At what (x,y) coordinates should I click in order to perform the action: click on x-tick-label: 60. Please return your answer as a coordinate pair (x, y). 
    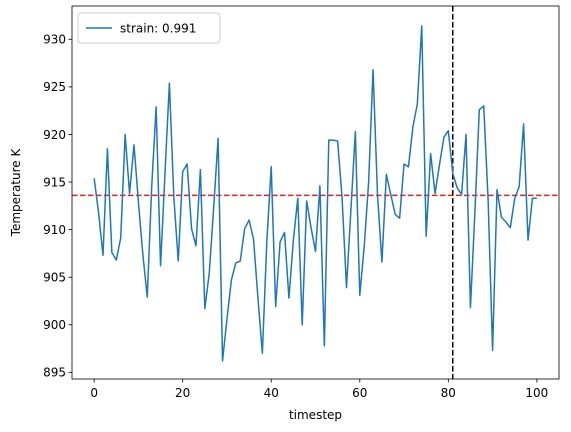
    Looking at the image, I should click on (359, 393).